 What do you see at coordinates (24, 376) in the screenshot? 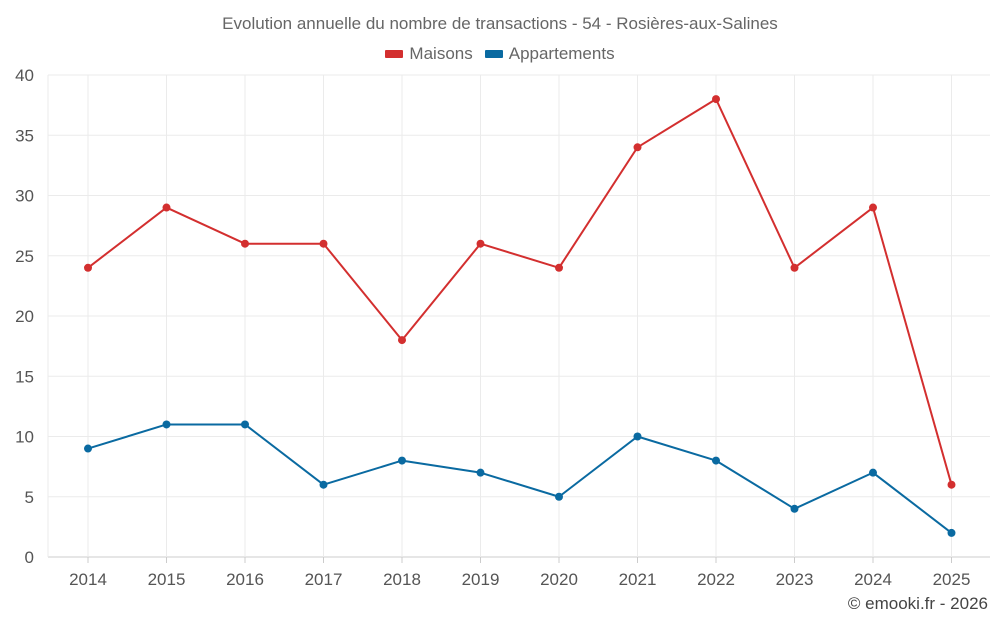
I see `y-tick-label: 15` at bounding box center [24, 376].